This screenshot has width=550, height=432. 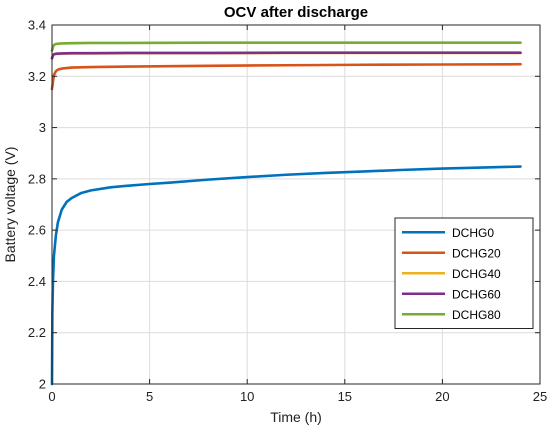 I want to click on legend-label: DCHG80, so click(x=476, y=315).